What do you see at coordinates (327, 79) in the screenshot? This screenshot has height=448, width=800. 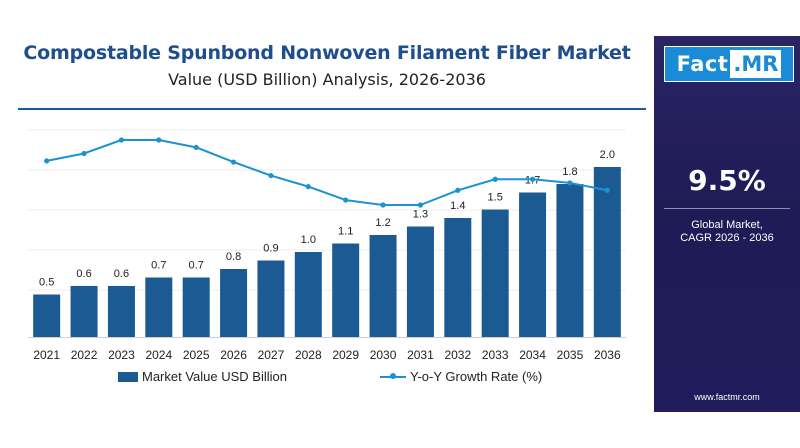 I see `chart-subtitle: Value (USD Billion) Analysis, 2026-2036` at bounding box center [327, 79].